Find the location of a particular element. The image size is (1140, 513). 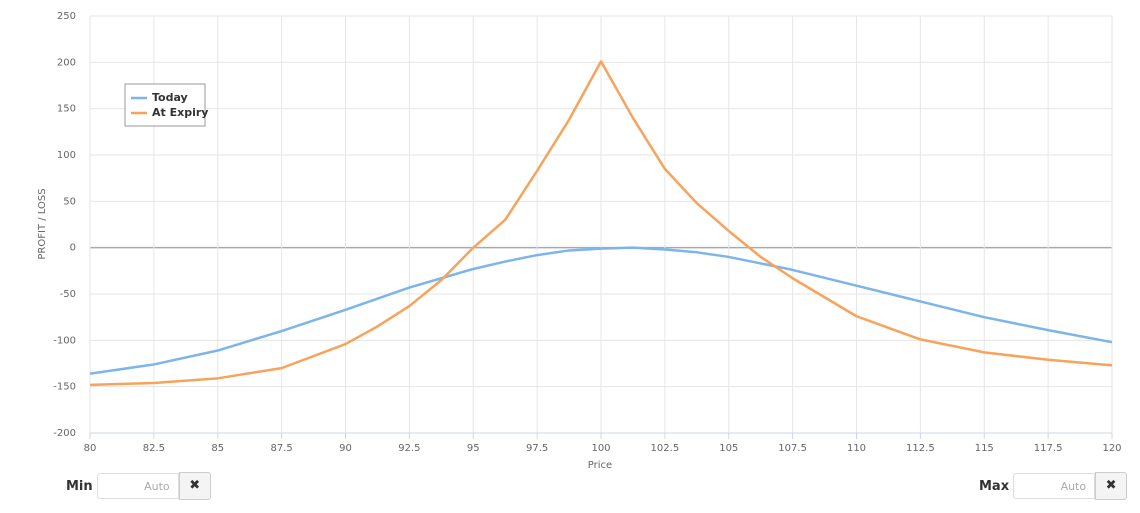

x-tick-label: 82.5 is located at coordinates (154, 448).